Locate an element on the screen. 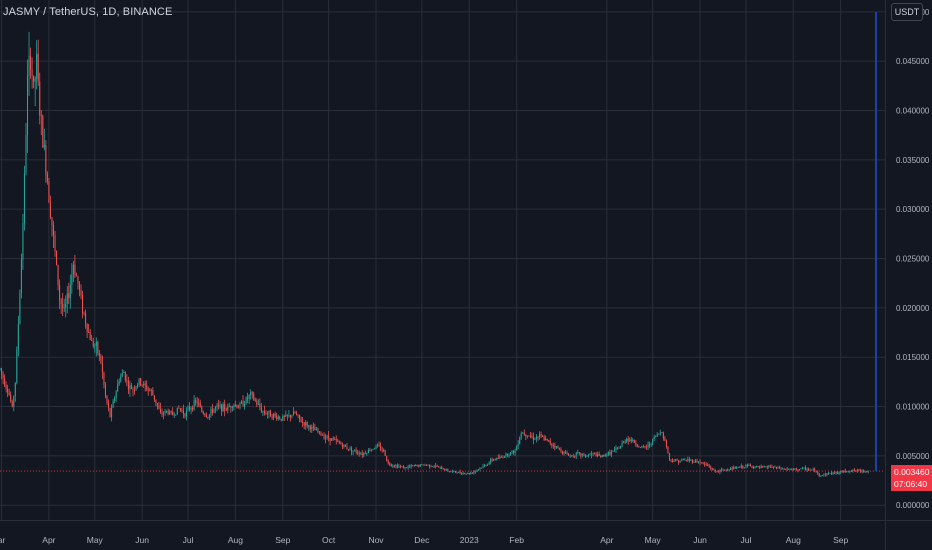  currency-button: USDT is located at coordinates (907, 12).